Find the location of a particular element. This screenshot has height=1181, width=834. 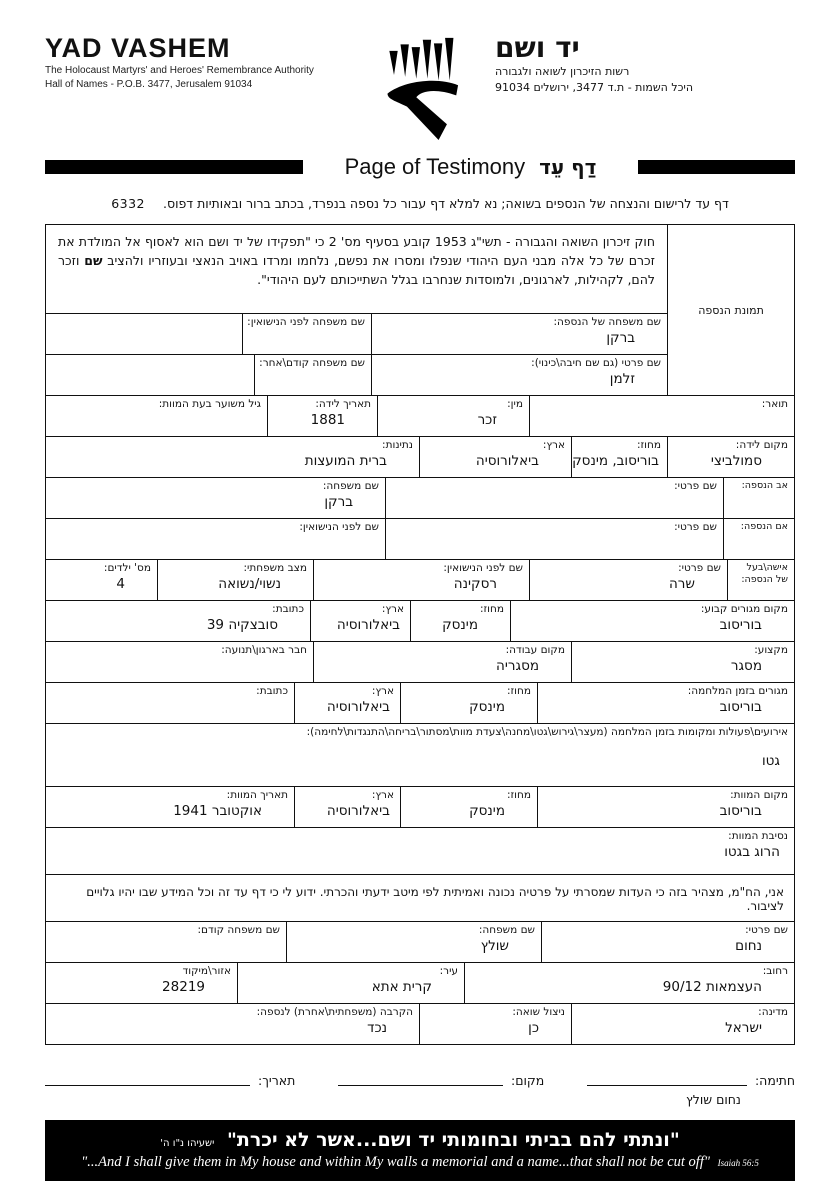

form-row-death-circumstances: נסיבת המוות: הרוג בגטו is located at coordinates (420, 850).